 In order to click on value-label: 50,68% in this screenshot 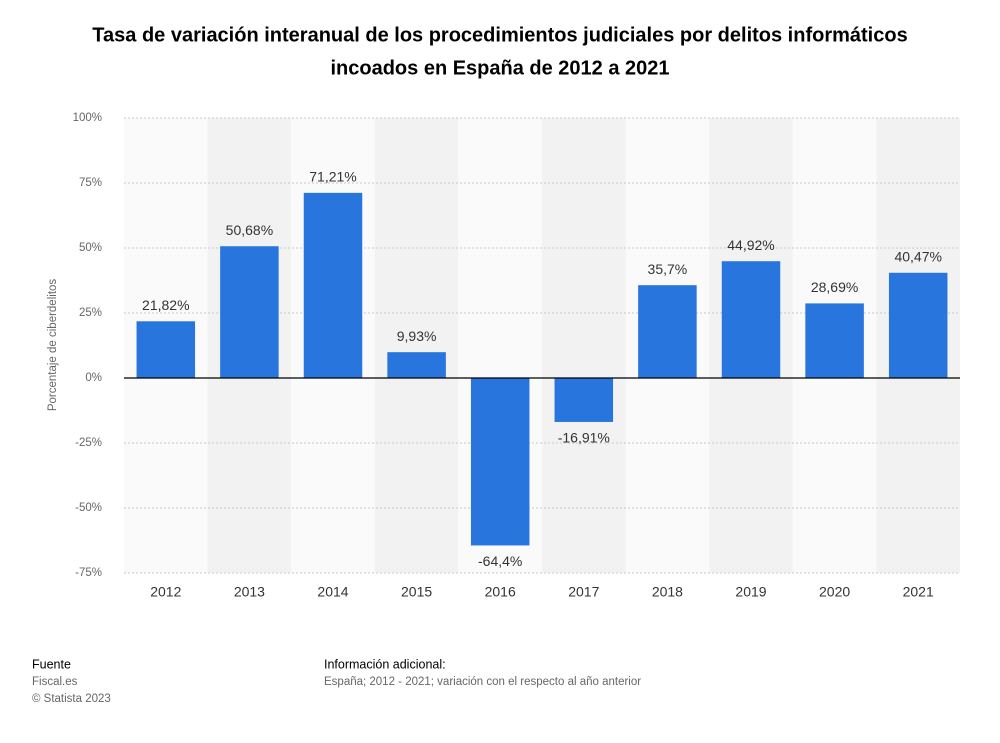, I will do `click(249, 230)`.